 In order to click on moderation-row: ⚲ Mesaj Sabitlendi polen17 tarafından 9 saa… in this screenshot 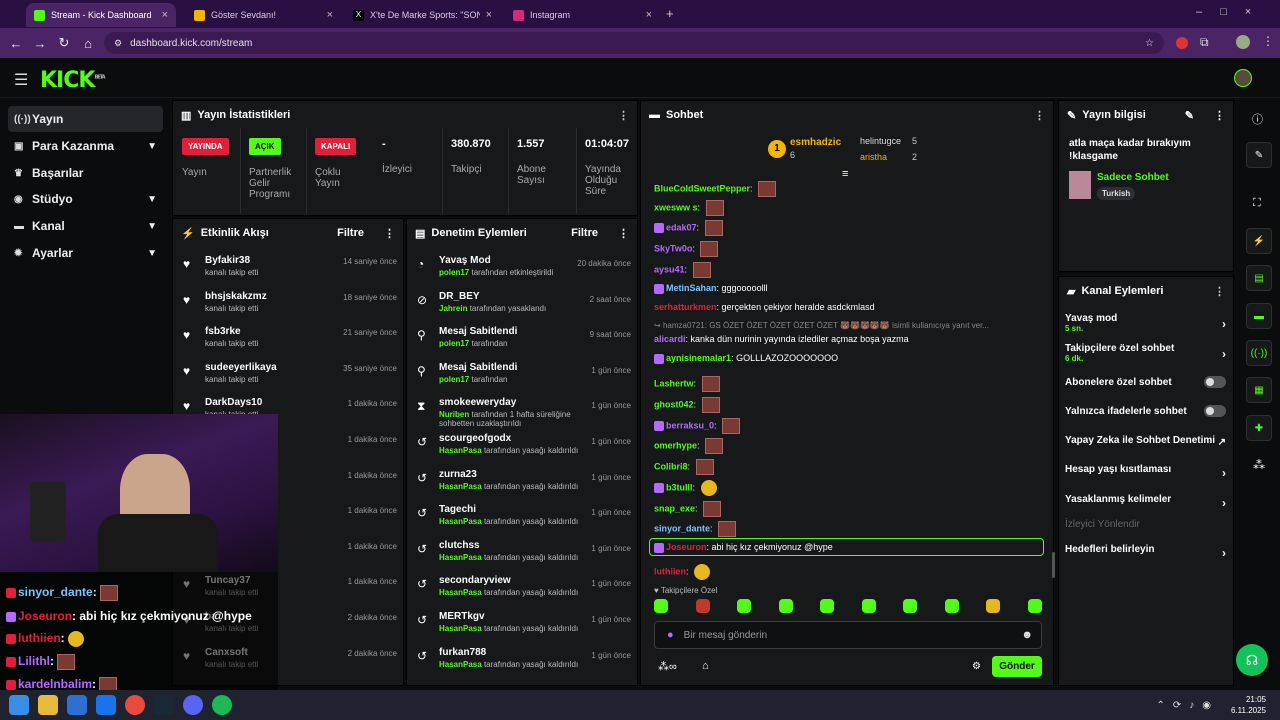, I will do `click(523, 339)`.